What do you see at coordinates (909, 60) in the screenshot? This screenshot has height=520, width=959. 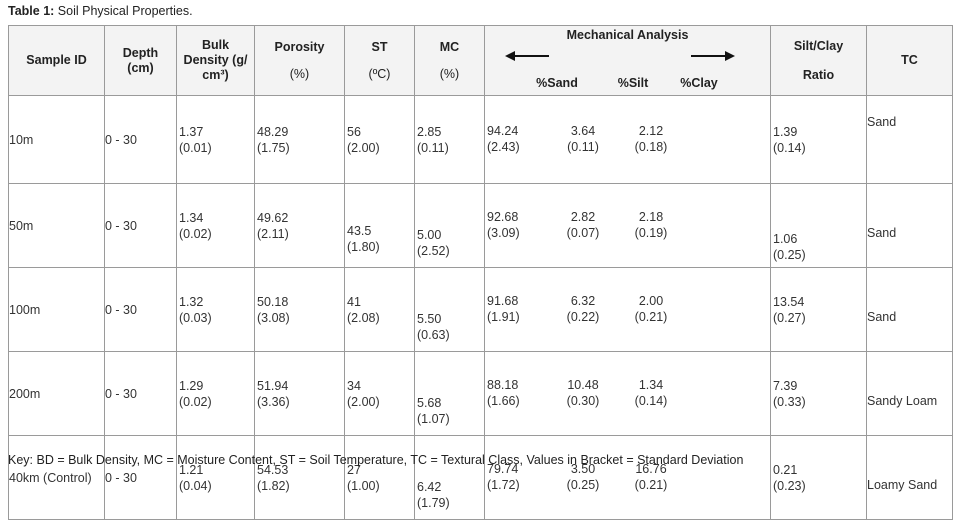 I see `header-tc: TC` at bounding box center [909, 60].